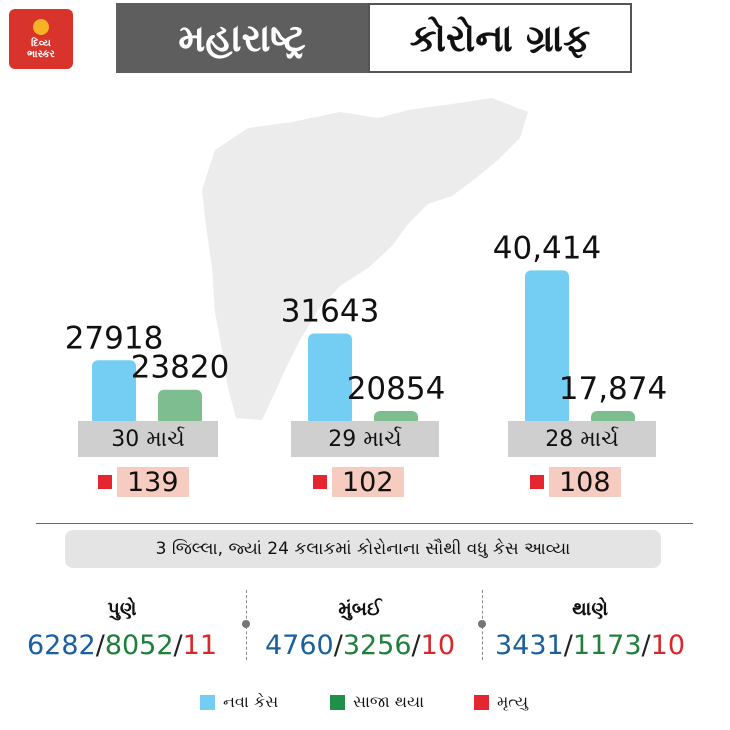 The width and height of the screenshot is (730, 730). I want to click on death-count-3: 108, so click(575, 482).